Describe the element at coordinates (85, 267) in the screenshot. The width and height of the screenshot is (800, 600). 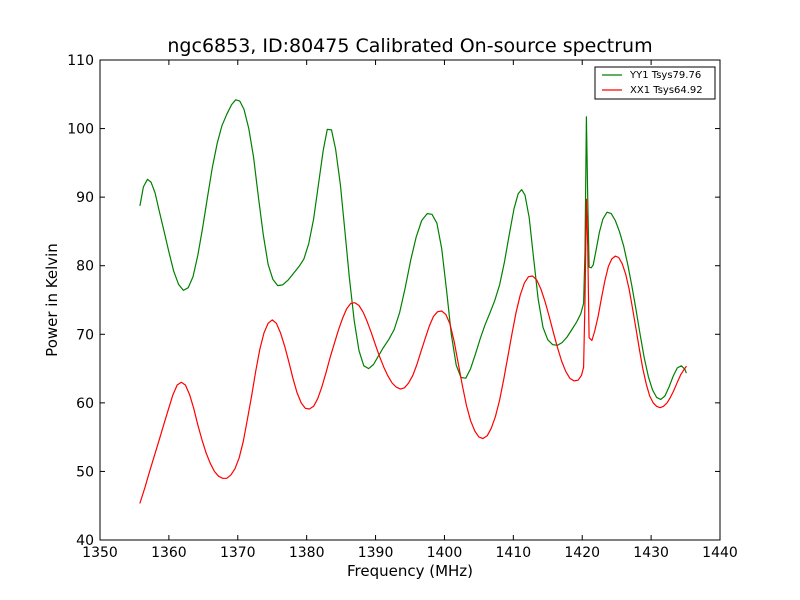
I see `y-tick-label: 80` at that location.